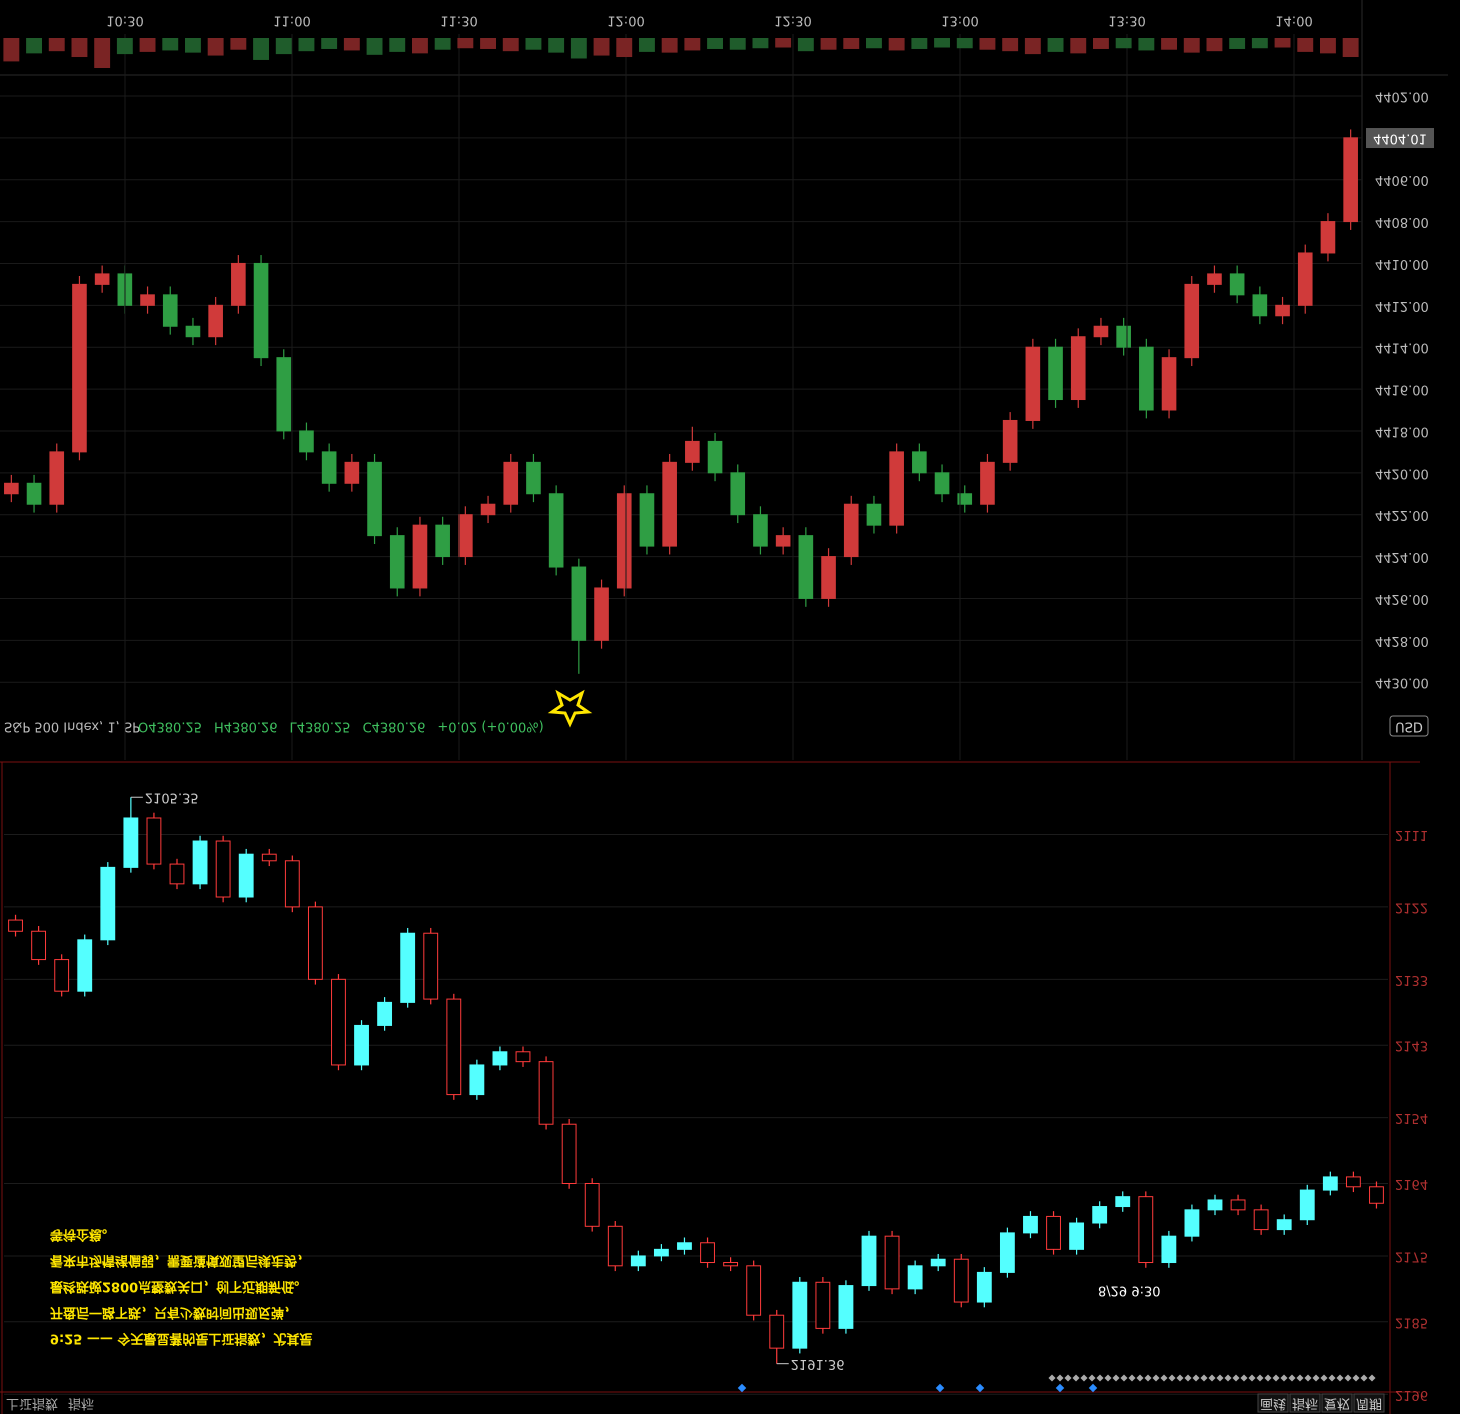 This screenshot has height=1414, width=1460. Describe the element at coordinates (1402, 389) in the screenshot. I see `y-tick-label: 4416.00` at that location.